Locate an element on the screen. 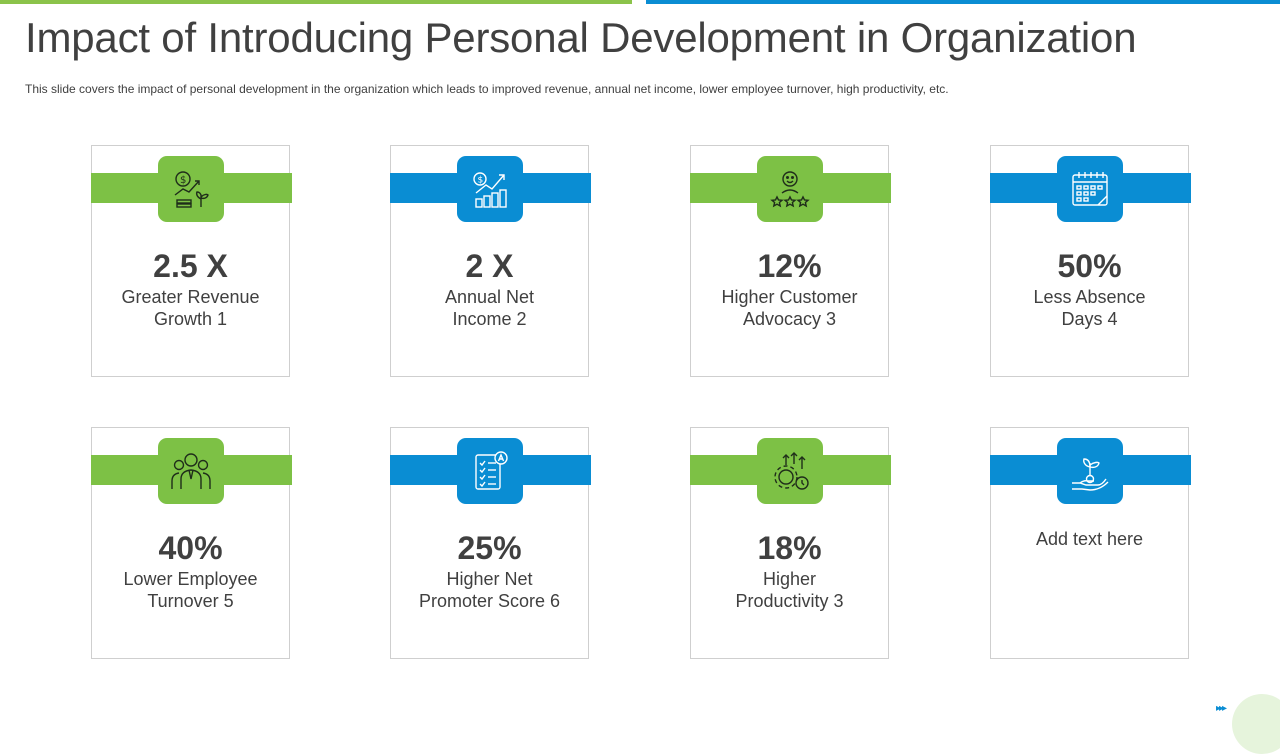 This screenshot has width=1280, height=754. card-label: Lower Employee Turnover 5 is located at coordinates (190, 590).